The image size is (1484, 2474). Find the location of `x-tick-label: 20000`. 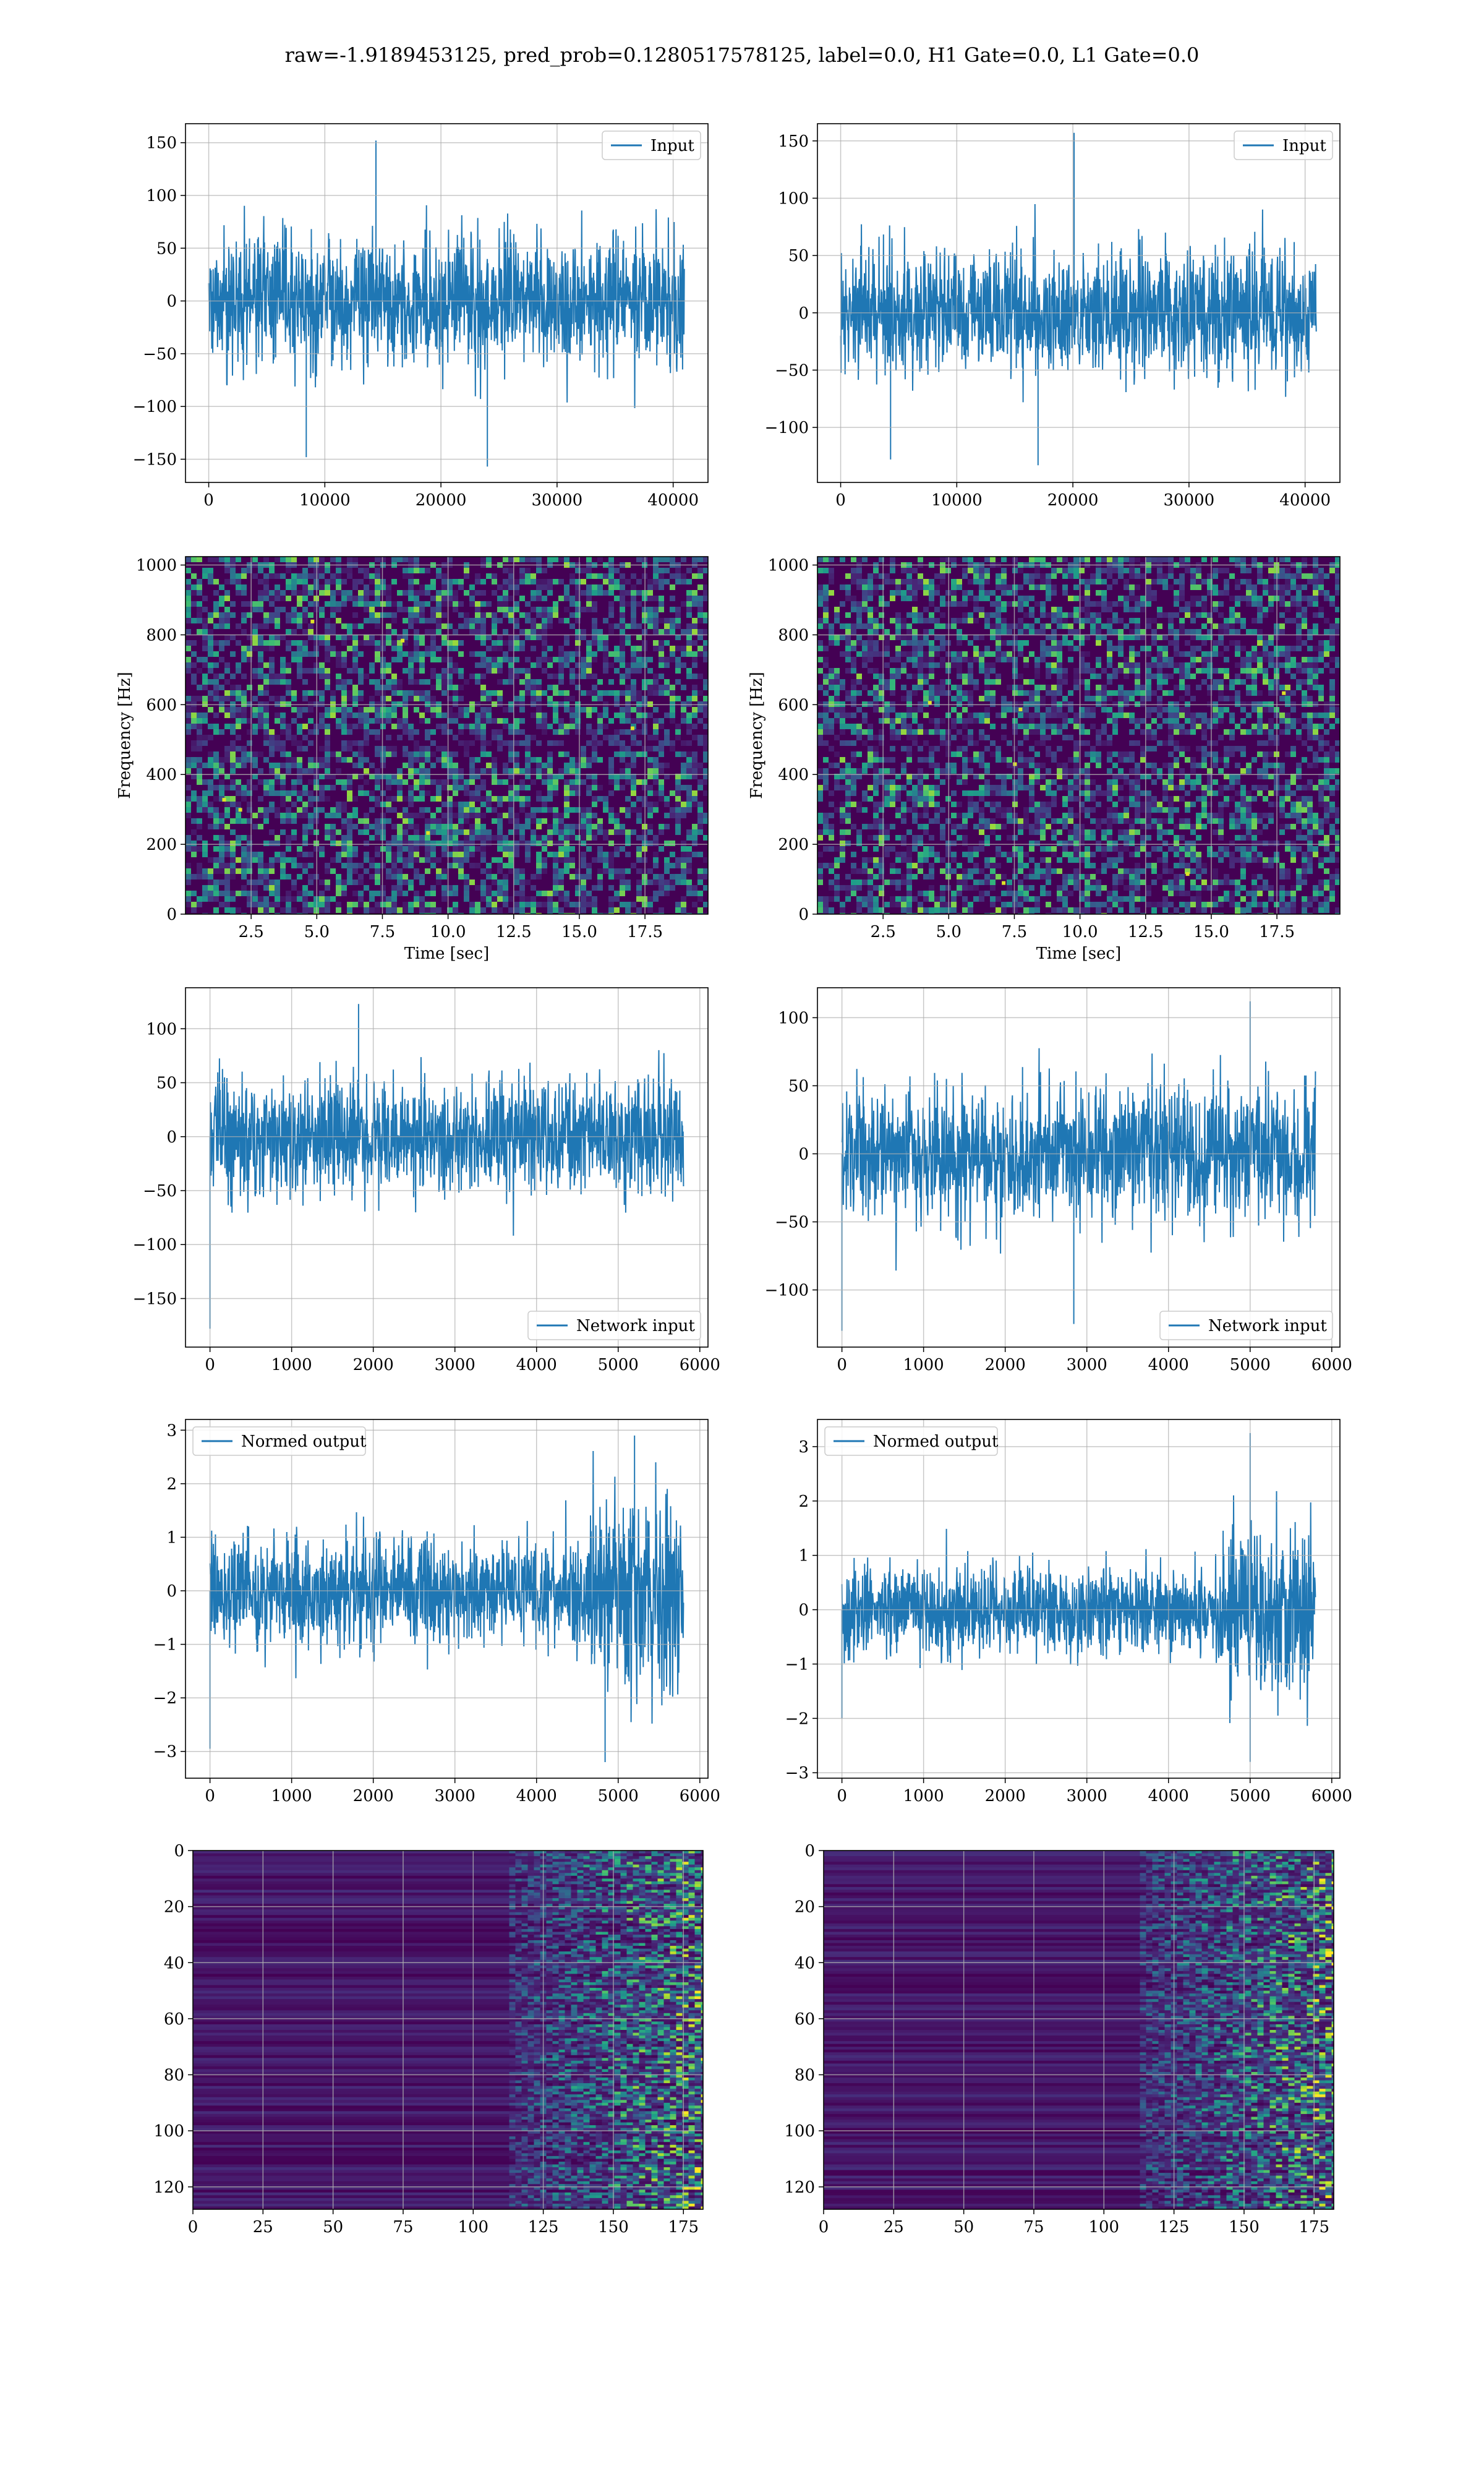

x-tick-label: 20000 is located at coordinates (441, 500).